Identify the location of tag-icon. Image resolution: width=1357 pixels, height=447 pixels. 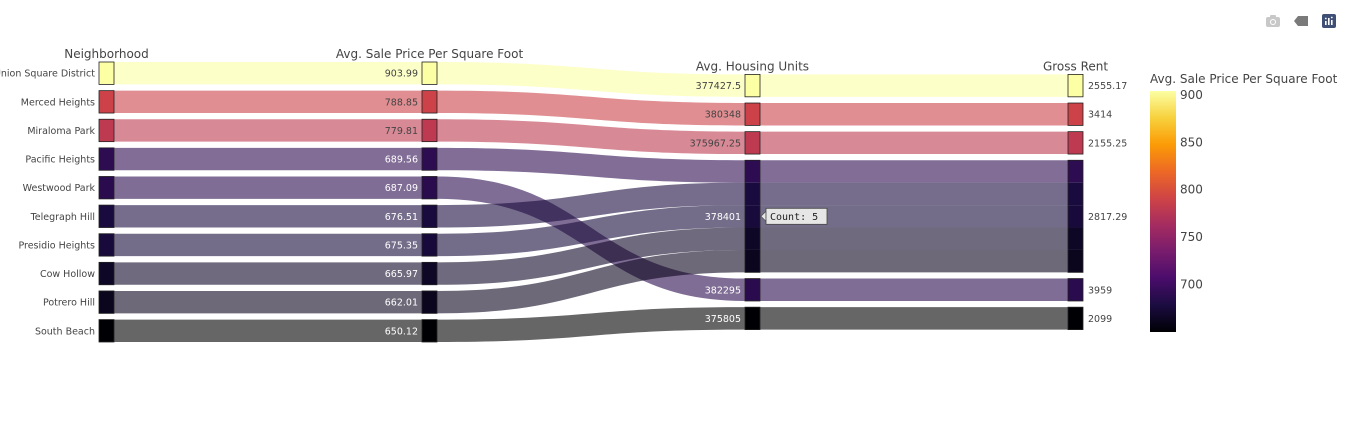
(1301, 21).